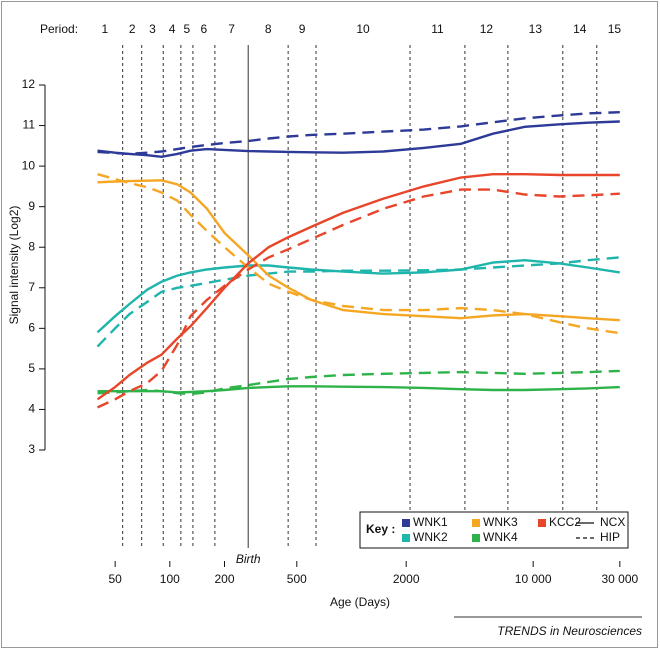  What do you see at coordinates (619, 579) in the screenshot?
I see `x-tick-label: 30 000` at bounding box center [619, 579].